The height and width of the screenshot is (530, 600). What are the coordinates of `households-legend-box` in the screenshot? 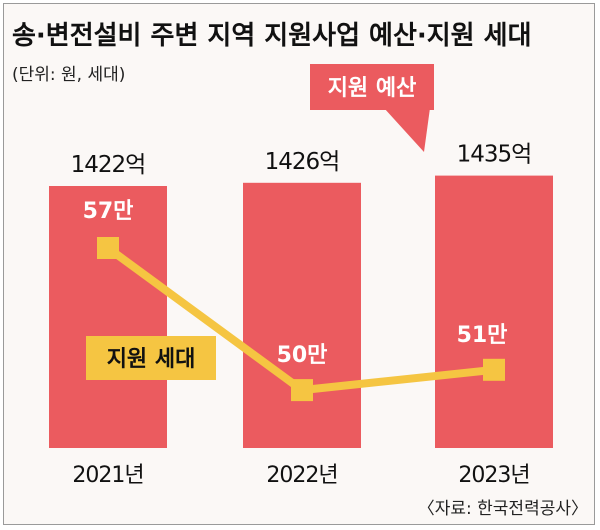 It's located at (151, 358).